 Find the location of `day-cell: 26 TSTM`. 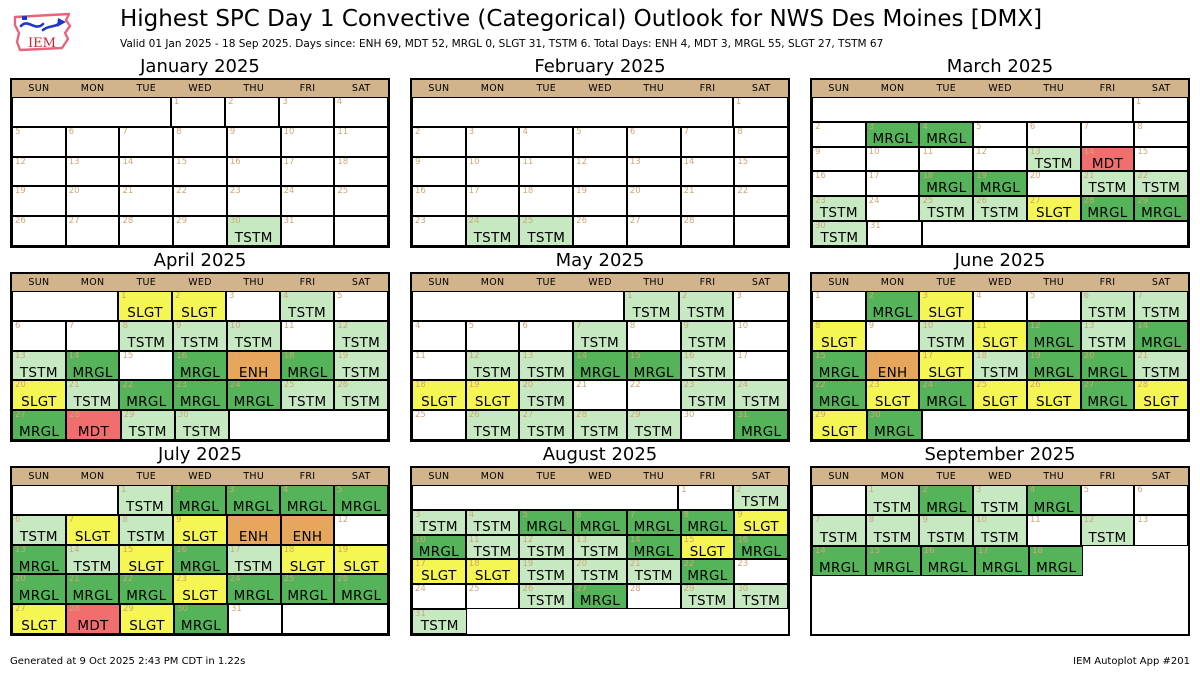

day-cell: 26 TSTM is located at coordinates (492, 425).